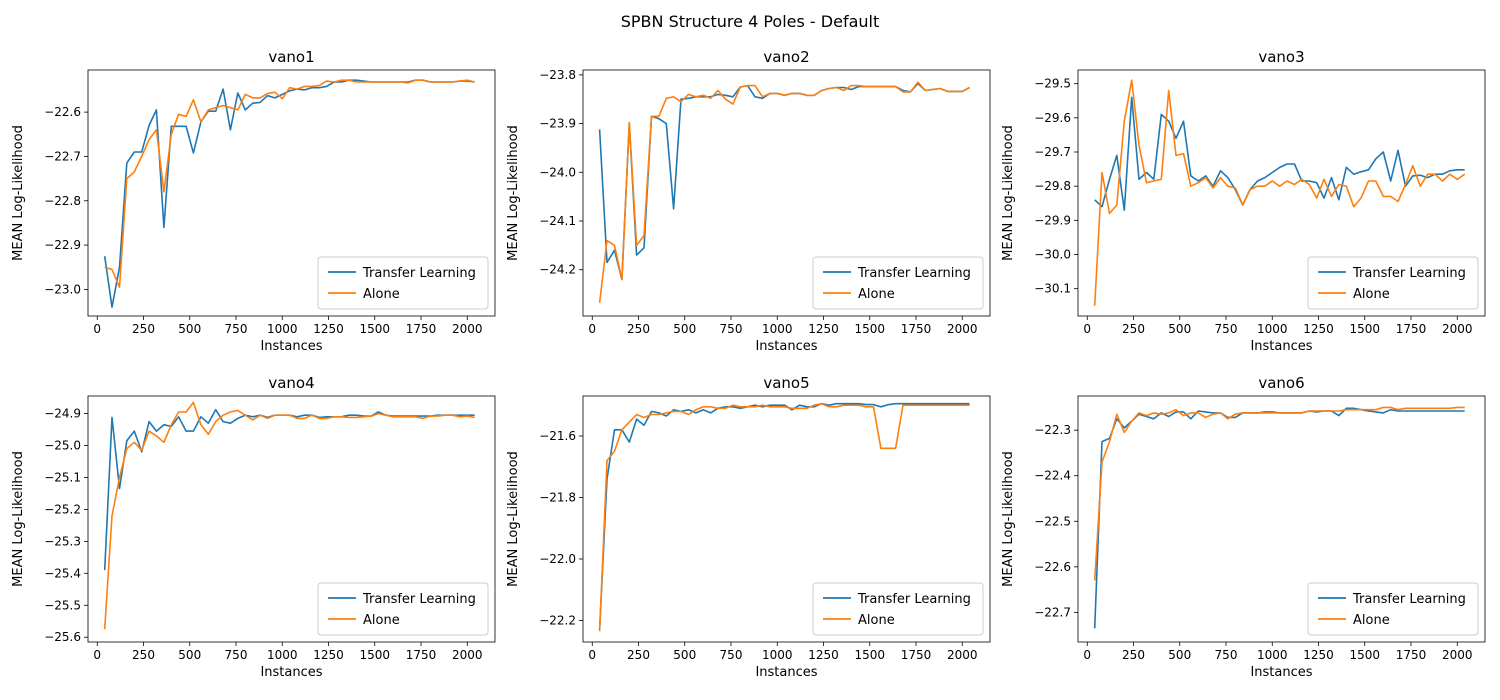 This screenshot has height=700, width=1500. What do you see at coordinates (62, 156) in the screenshot?
I see `chart-1-ytick-label-3: −22.7` at bounding box center [62, 156].